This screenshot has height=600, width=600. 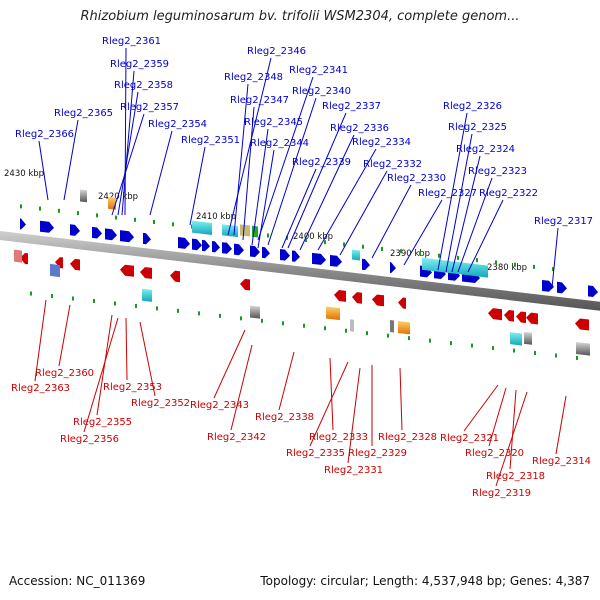 What do you see at coordinates (353, 470) in the screenshot?
I see `gene-label-reverse: Rleg2_2331` at bounding box center [353, 470].